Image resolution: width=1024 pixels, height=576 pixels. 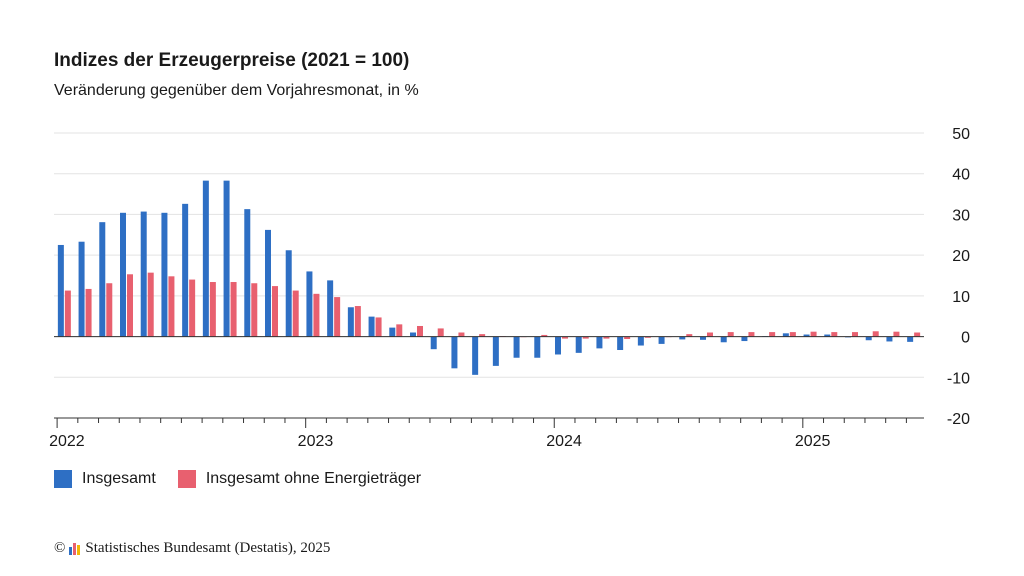 What do you see at coordinates (961, 256) in the screenshot?
I see `y-tick-label: 20` at bounding box center [961, 256].